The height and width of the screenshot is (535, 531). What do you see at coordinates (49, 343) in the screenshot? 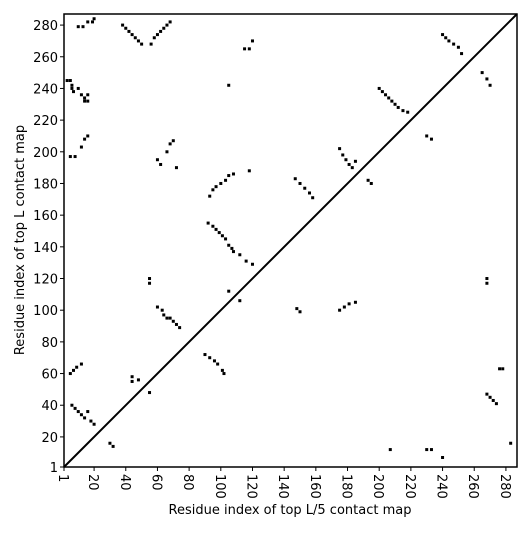
I see `y-tick-label: 80` at bounding box center [49, 343].